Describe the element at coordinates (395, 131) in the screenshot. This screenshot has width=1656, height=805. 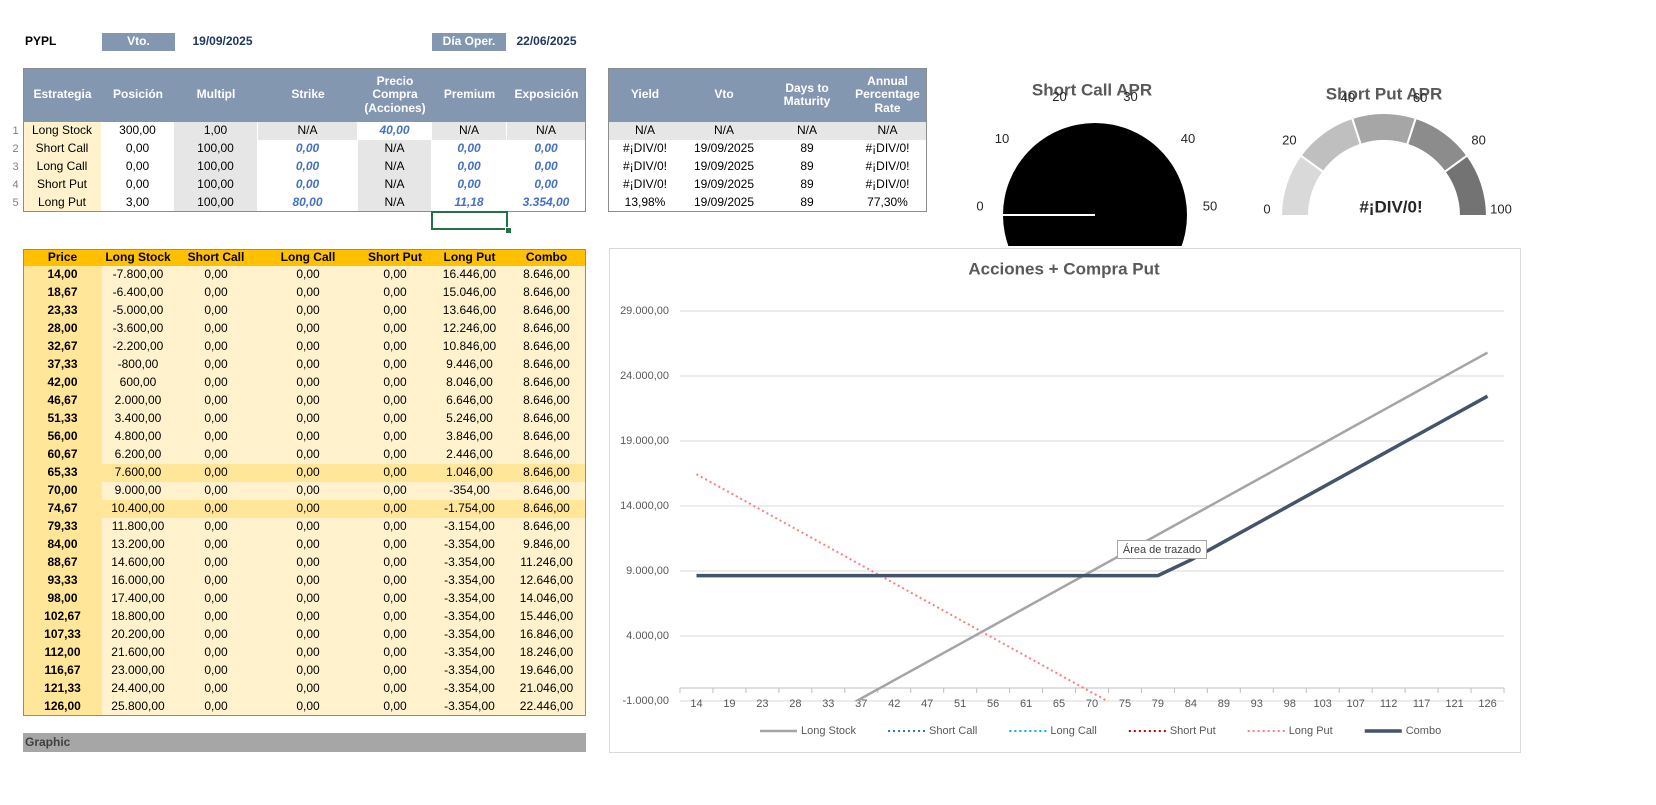
I see `table-cell: 40,00` at that location.